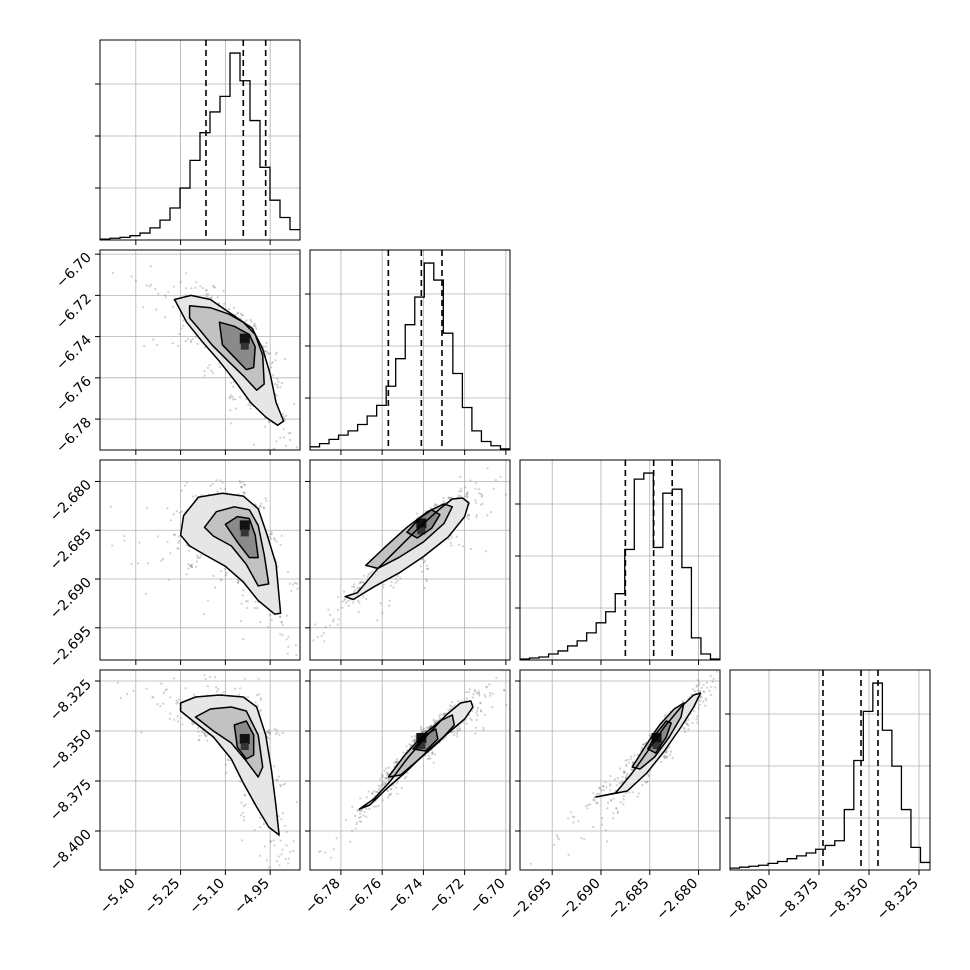 This screenshot has height=970, width=970. What do you see at coordinates (71, 599) in the screenshot?
I see `y-tick-label: −2.690` at bounding box center [71, 599].